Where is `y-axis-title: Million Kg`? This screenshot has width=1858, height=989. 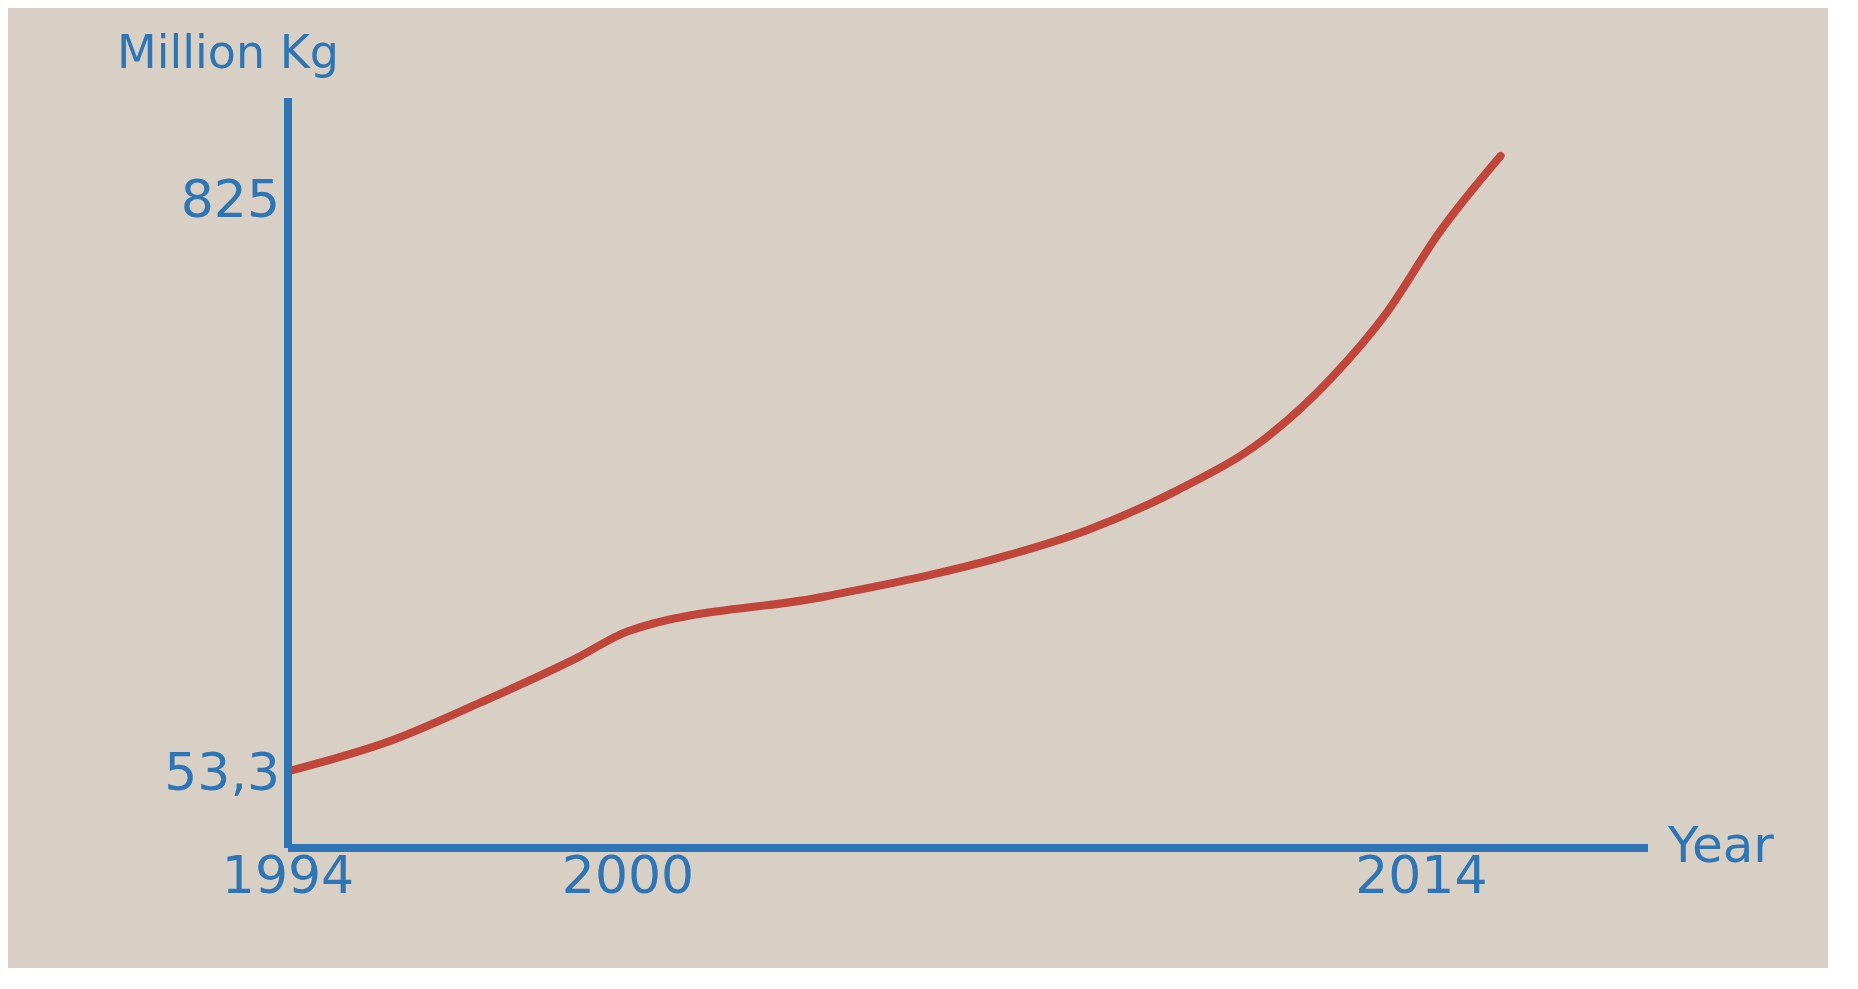
y-axis-title: Million Kg is located at coordinates (228, 52).